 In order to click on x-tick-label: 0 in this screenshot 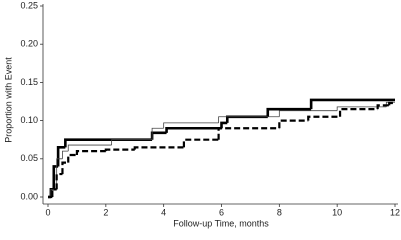, I will do `click(47, 212)`.